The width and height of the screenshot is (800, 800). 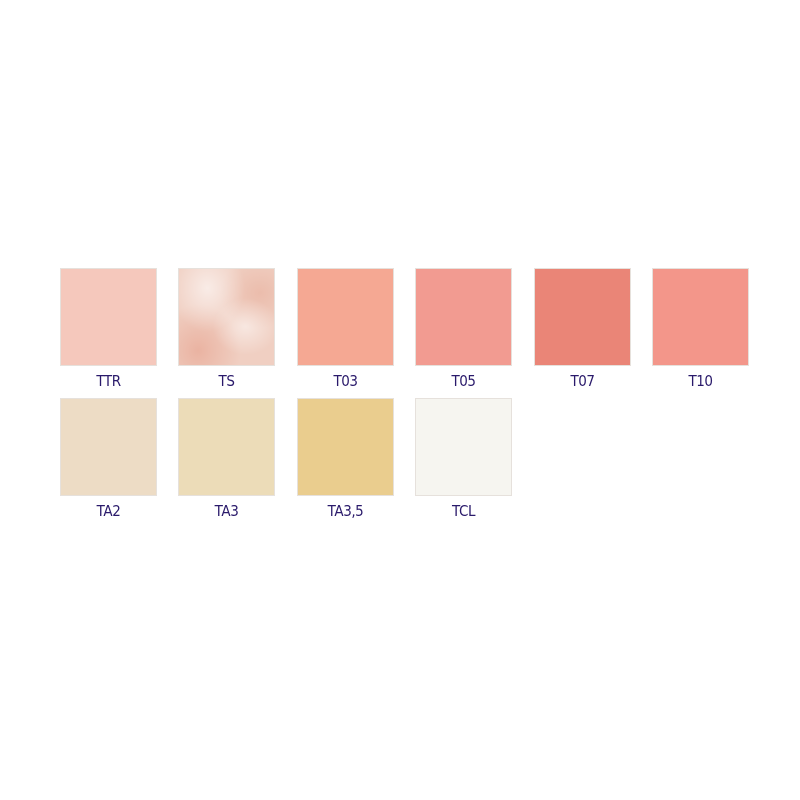 I want to click on swatch-t07: T07, so click(x=582, y=329).